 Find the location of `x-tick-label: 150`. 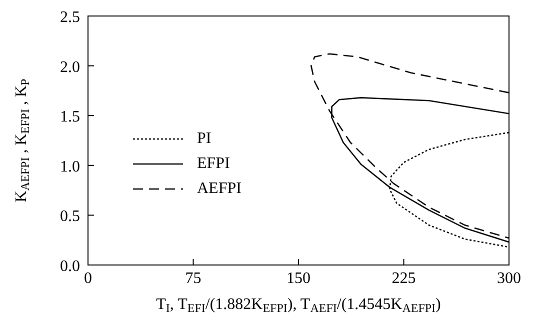

x-tick-label: 150 is located at coordinates (298, 278).